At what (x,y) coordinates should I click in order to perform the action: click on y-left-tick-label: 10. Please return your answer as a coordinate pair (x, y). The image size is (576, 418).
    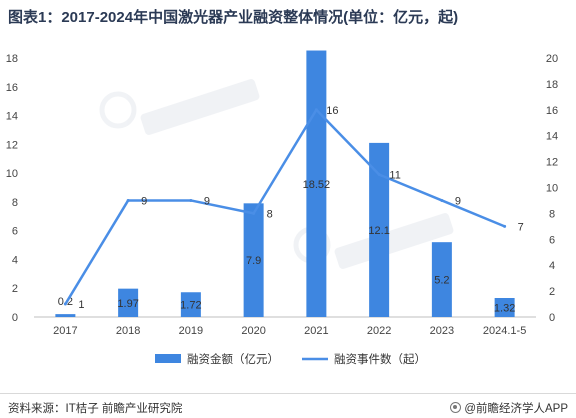
    Looking at the image, I should click on (12, 174).